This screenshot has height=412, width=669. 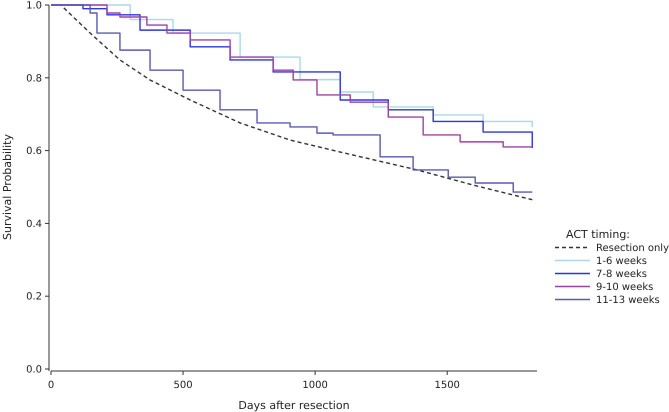 I want to click on legend-label: 9-10 weeks, so click(x=625, y=287).